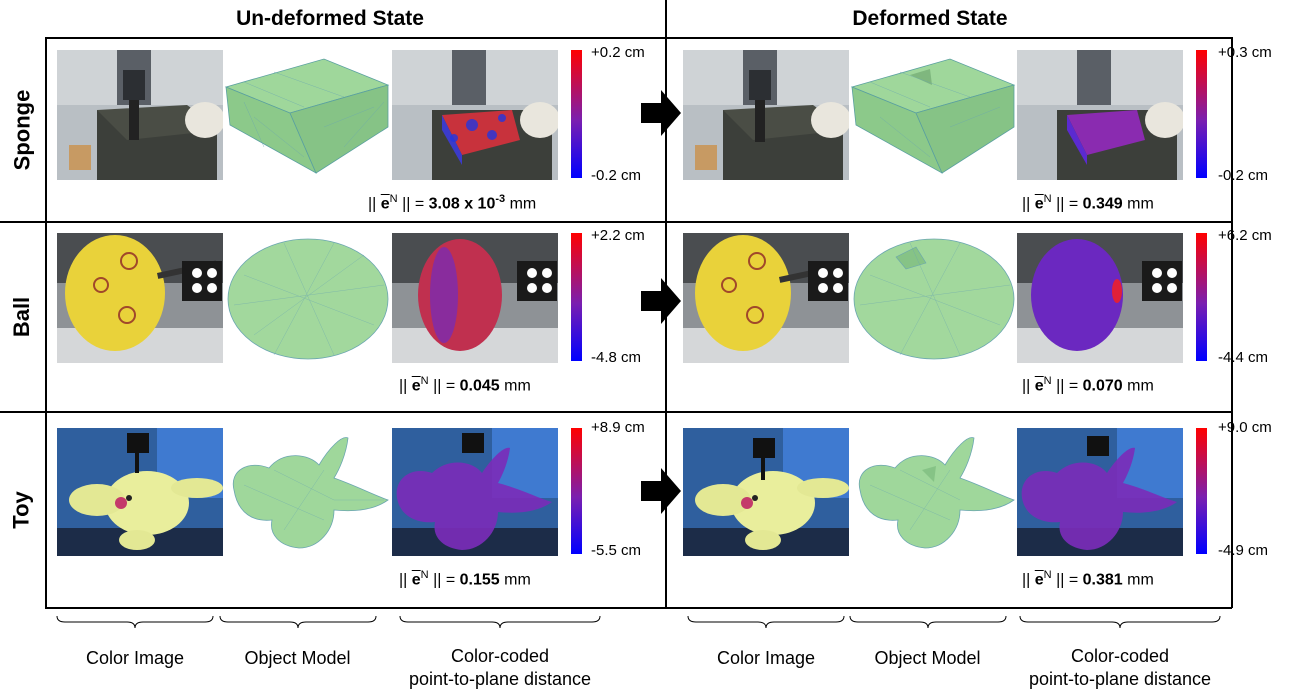 The height and width of the screenshot is (692, 1289). What do you see at coordinates (1201, 114) in the screenshot?
I see `sponge-deformed-colorbar` at bounding box center [1201, 114].